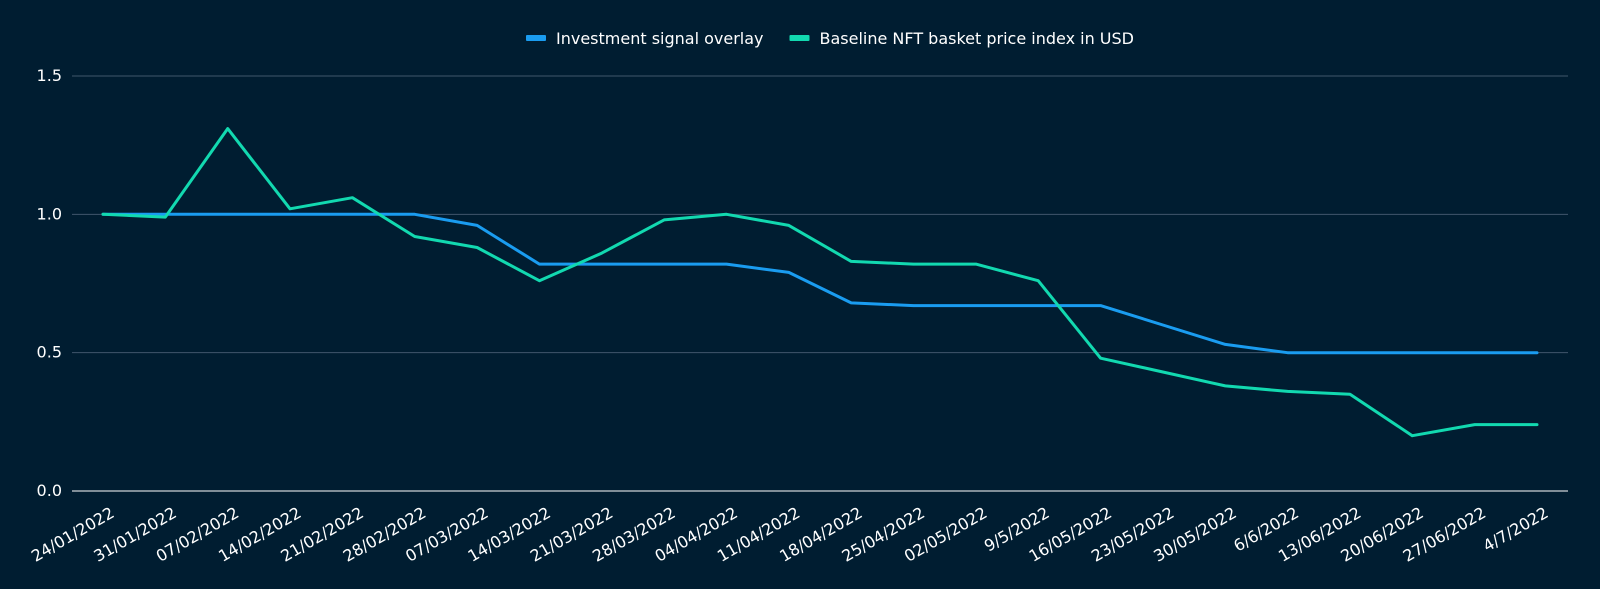 The height and width of the screenshot is (589, 1600). I want to click on legend-label: Baseline NFT basket price index in USD, so click(977, 38).